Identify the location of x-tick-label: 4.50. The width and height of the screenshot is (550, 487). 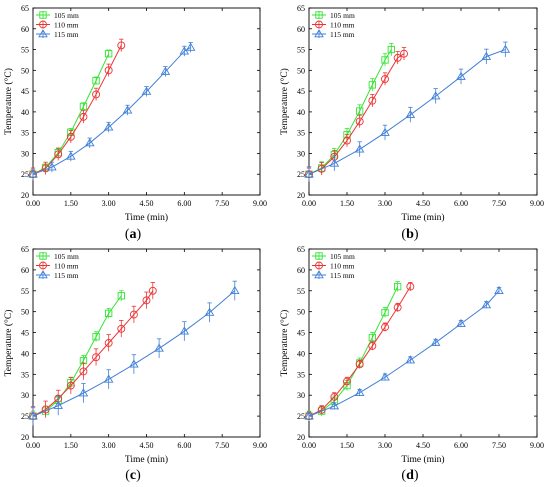
(147, 445).